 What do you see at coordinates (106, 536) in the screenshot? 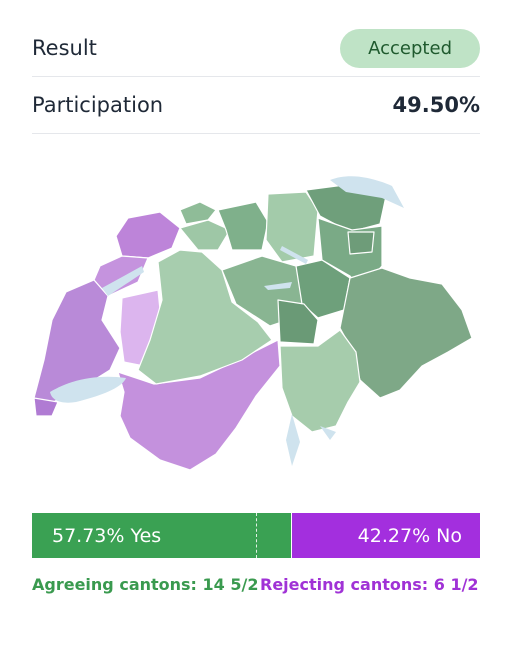
I see `yes-label: 57.73% Yes` at bounding box center [106, 536].